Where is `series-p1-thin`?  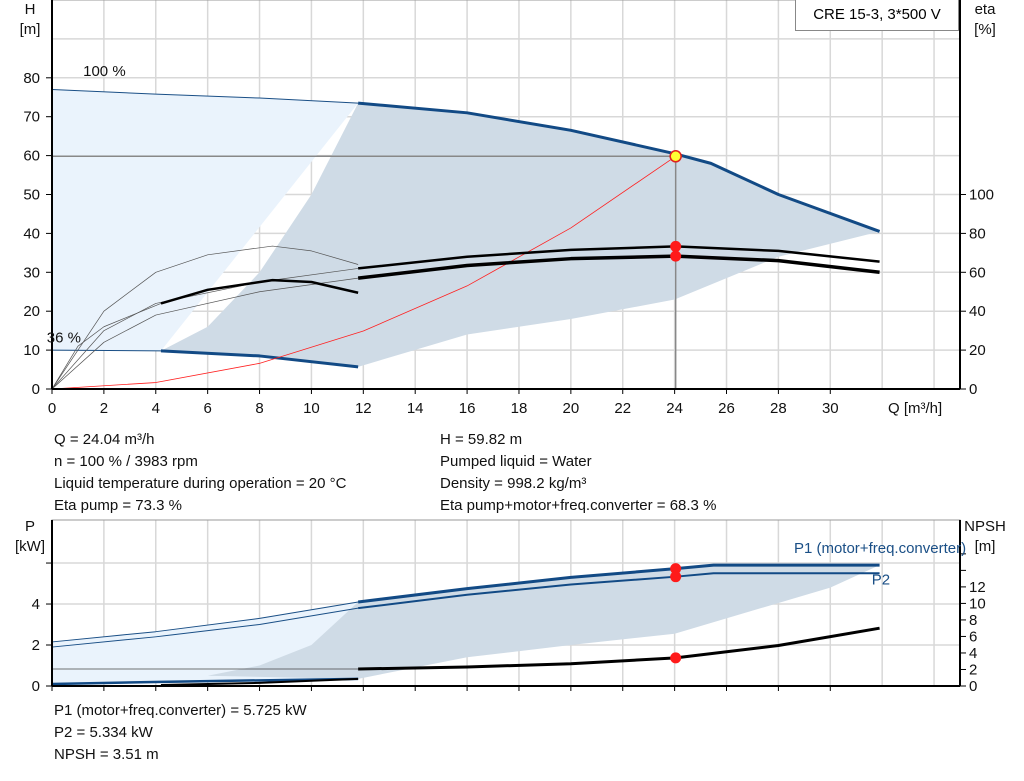 series-p1-thin is located at coordinates (205, 622).